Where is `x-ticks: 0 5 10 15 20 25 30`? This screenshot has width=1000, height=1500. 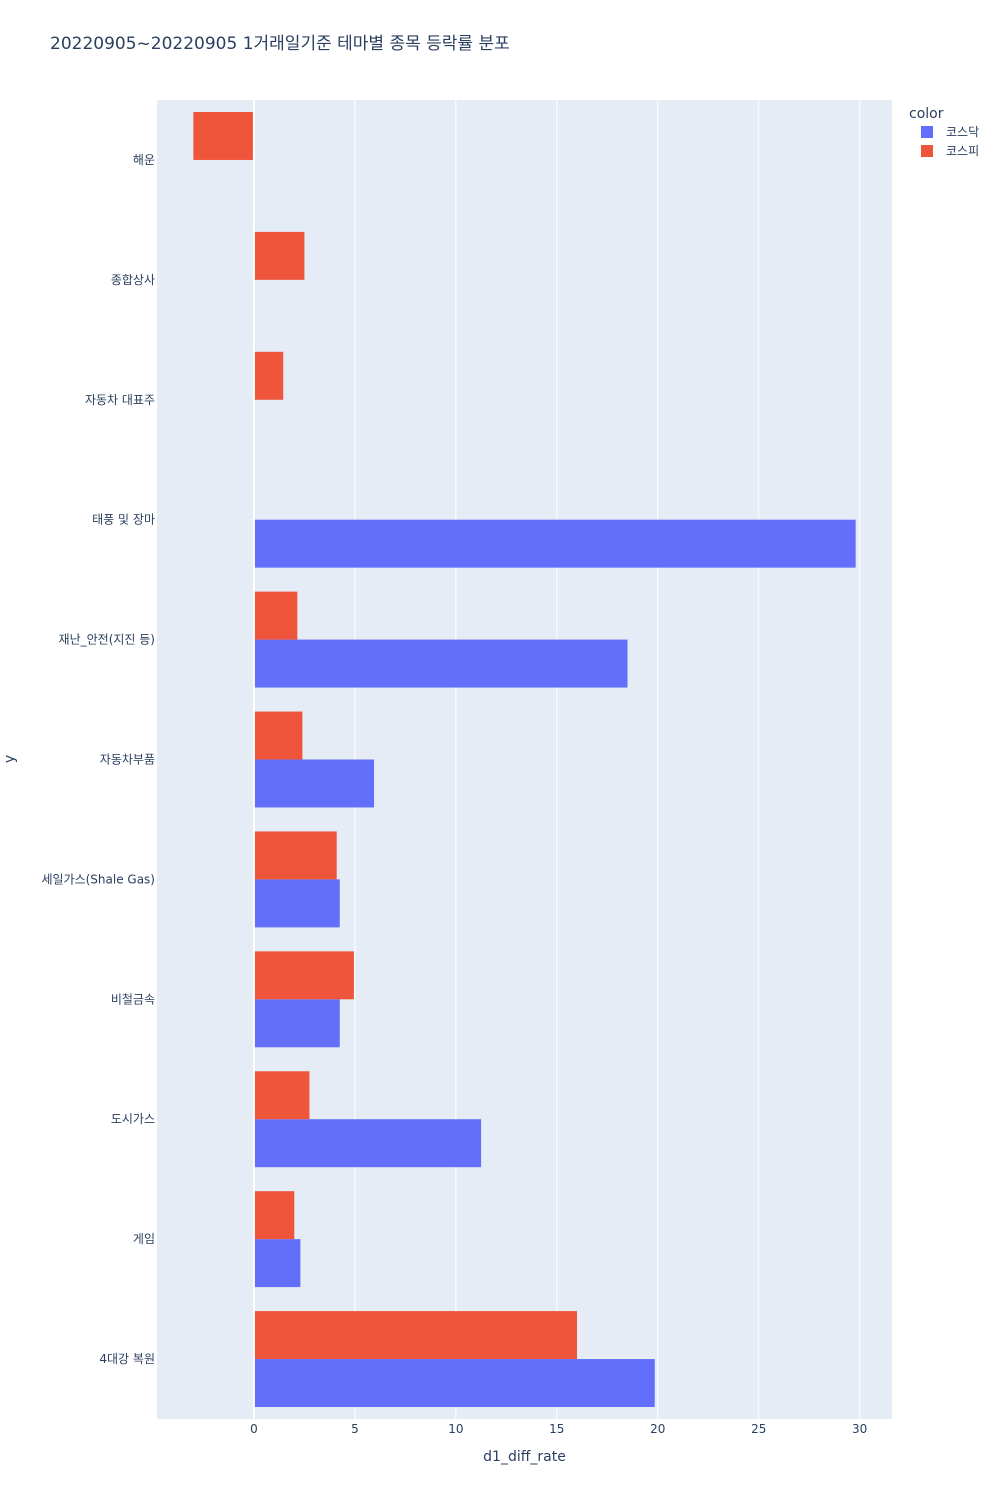
x-ticks: 0 5 10 15 20 25 30 is located at coordinates (558, 1429).